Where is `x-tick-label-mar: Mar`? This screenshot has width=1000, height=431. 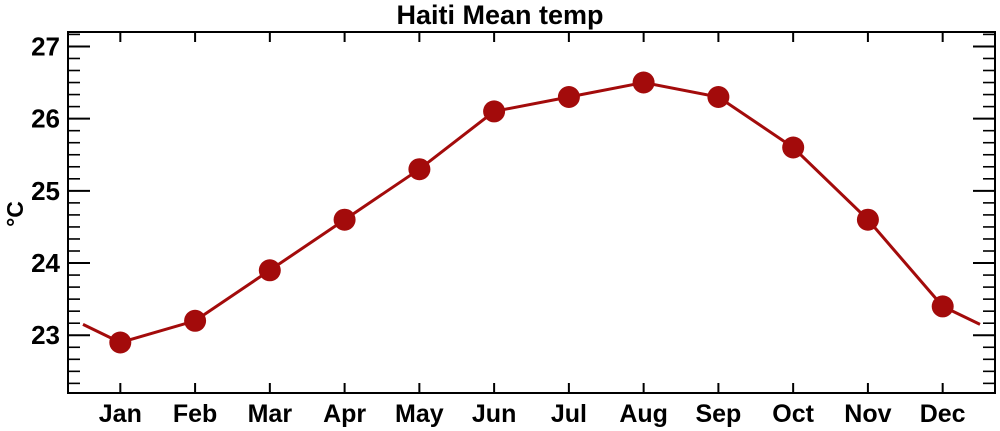 x-tick-label-mar: Mar is located at coordinates (270, 414).